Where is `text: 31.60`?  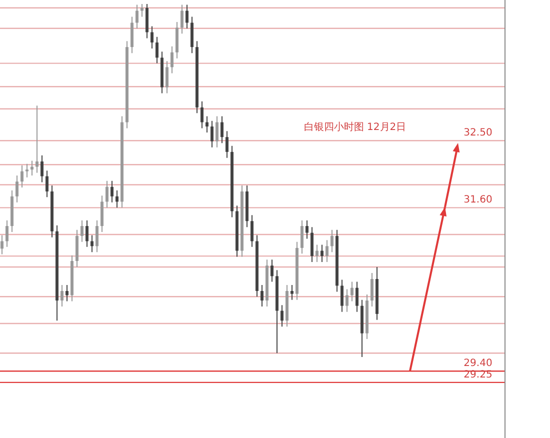 text: 31.60 is located at coordinates (478, 200).